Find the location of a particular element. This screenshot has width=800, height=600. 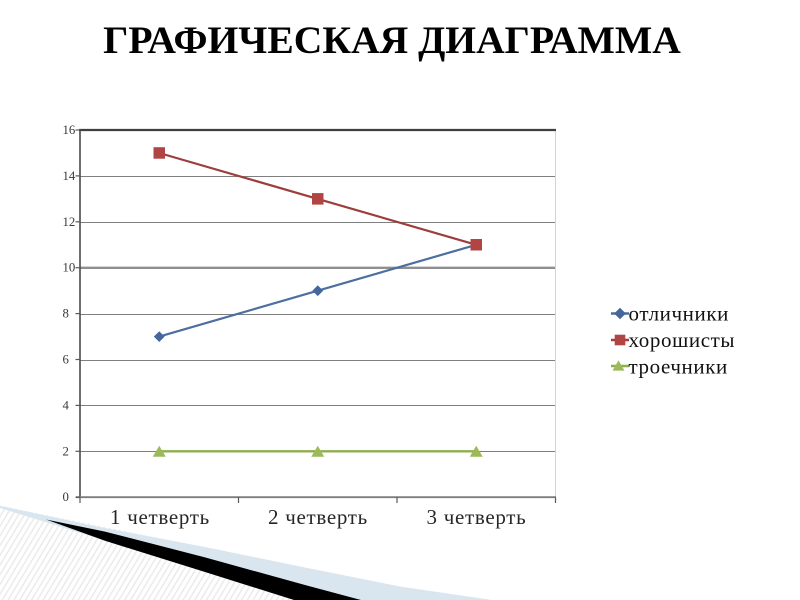

svg-text: 8 is located at coordinates (66, 314).